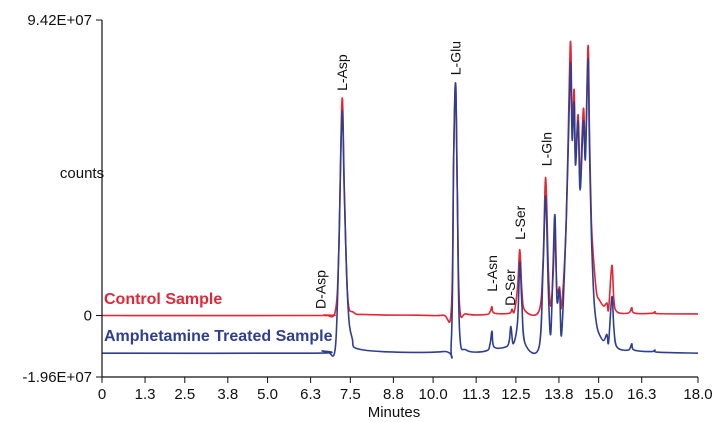 This screenshot has width=715, height=422. What do you see at coordinates (546, 149) in the screenshot?
I see `peak-label-l-gln: L-Gln` at bounding box center [546, 149].